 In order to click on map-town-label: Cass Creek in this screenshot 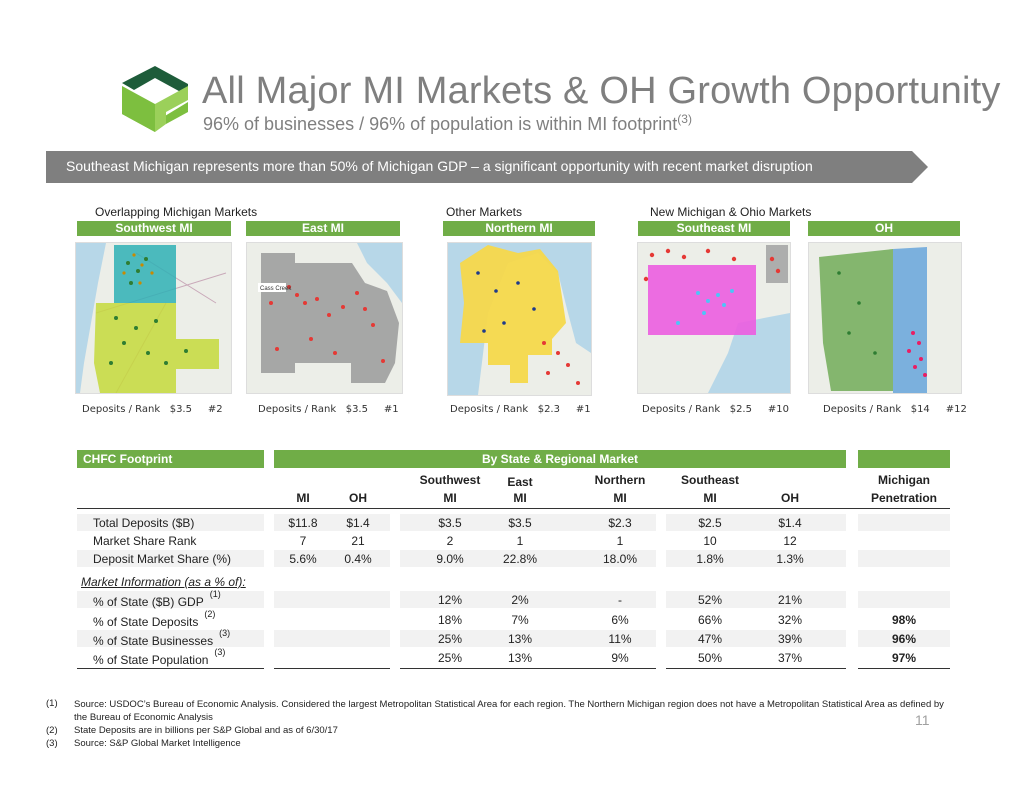, I will do `click(276, 289)`.